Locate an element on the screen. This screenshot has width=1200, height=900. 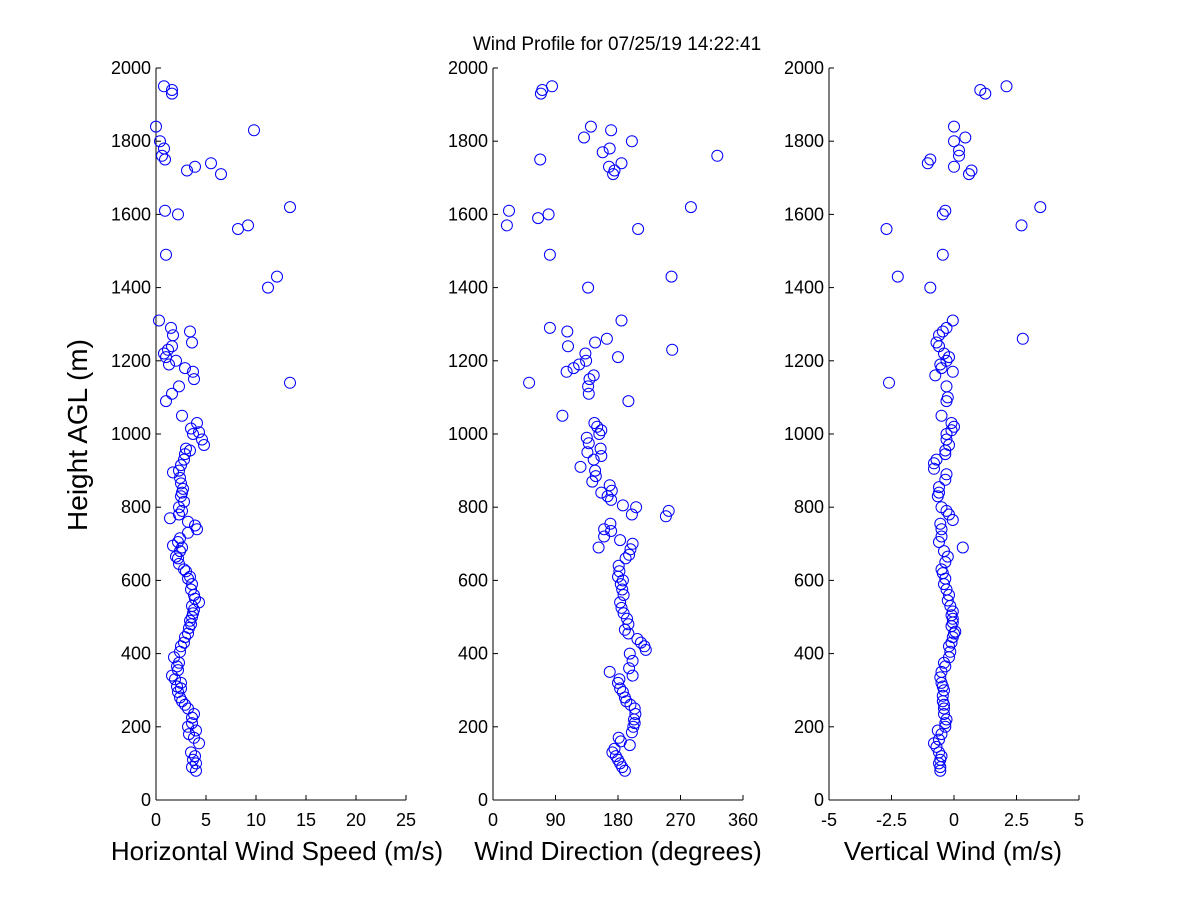
x-tick-label: 20 is located at coordinates (356, 820).